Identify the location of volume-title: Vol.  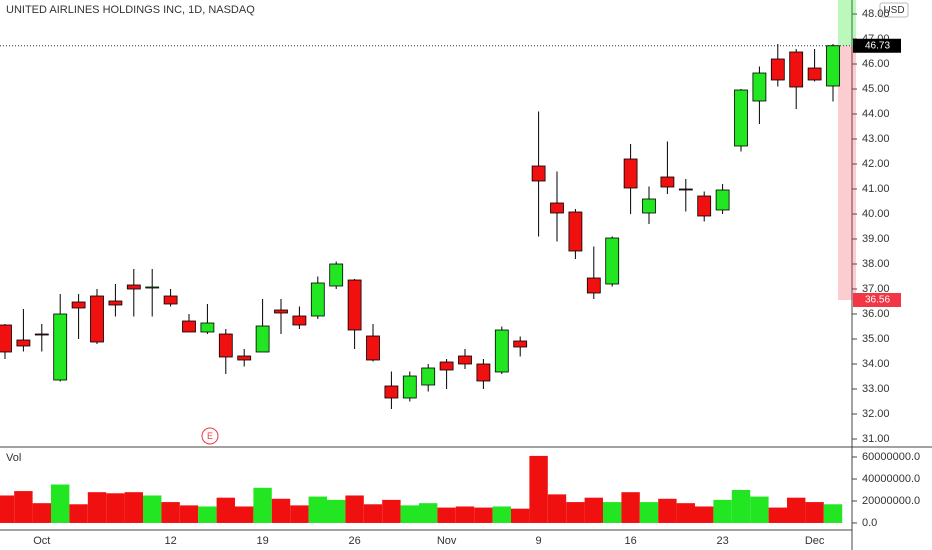
(13, 458).